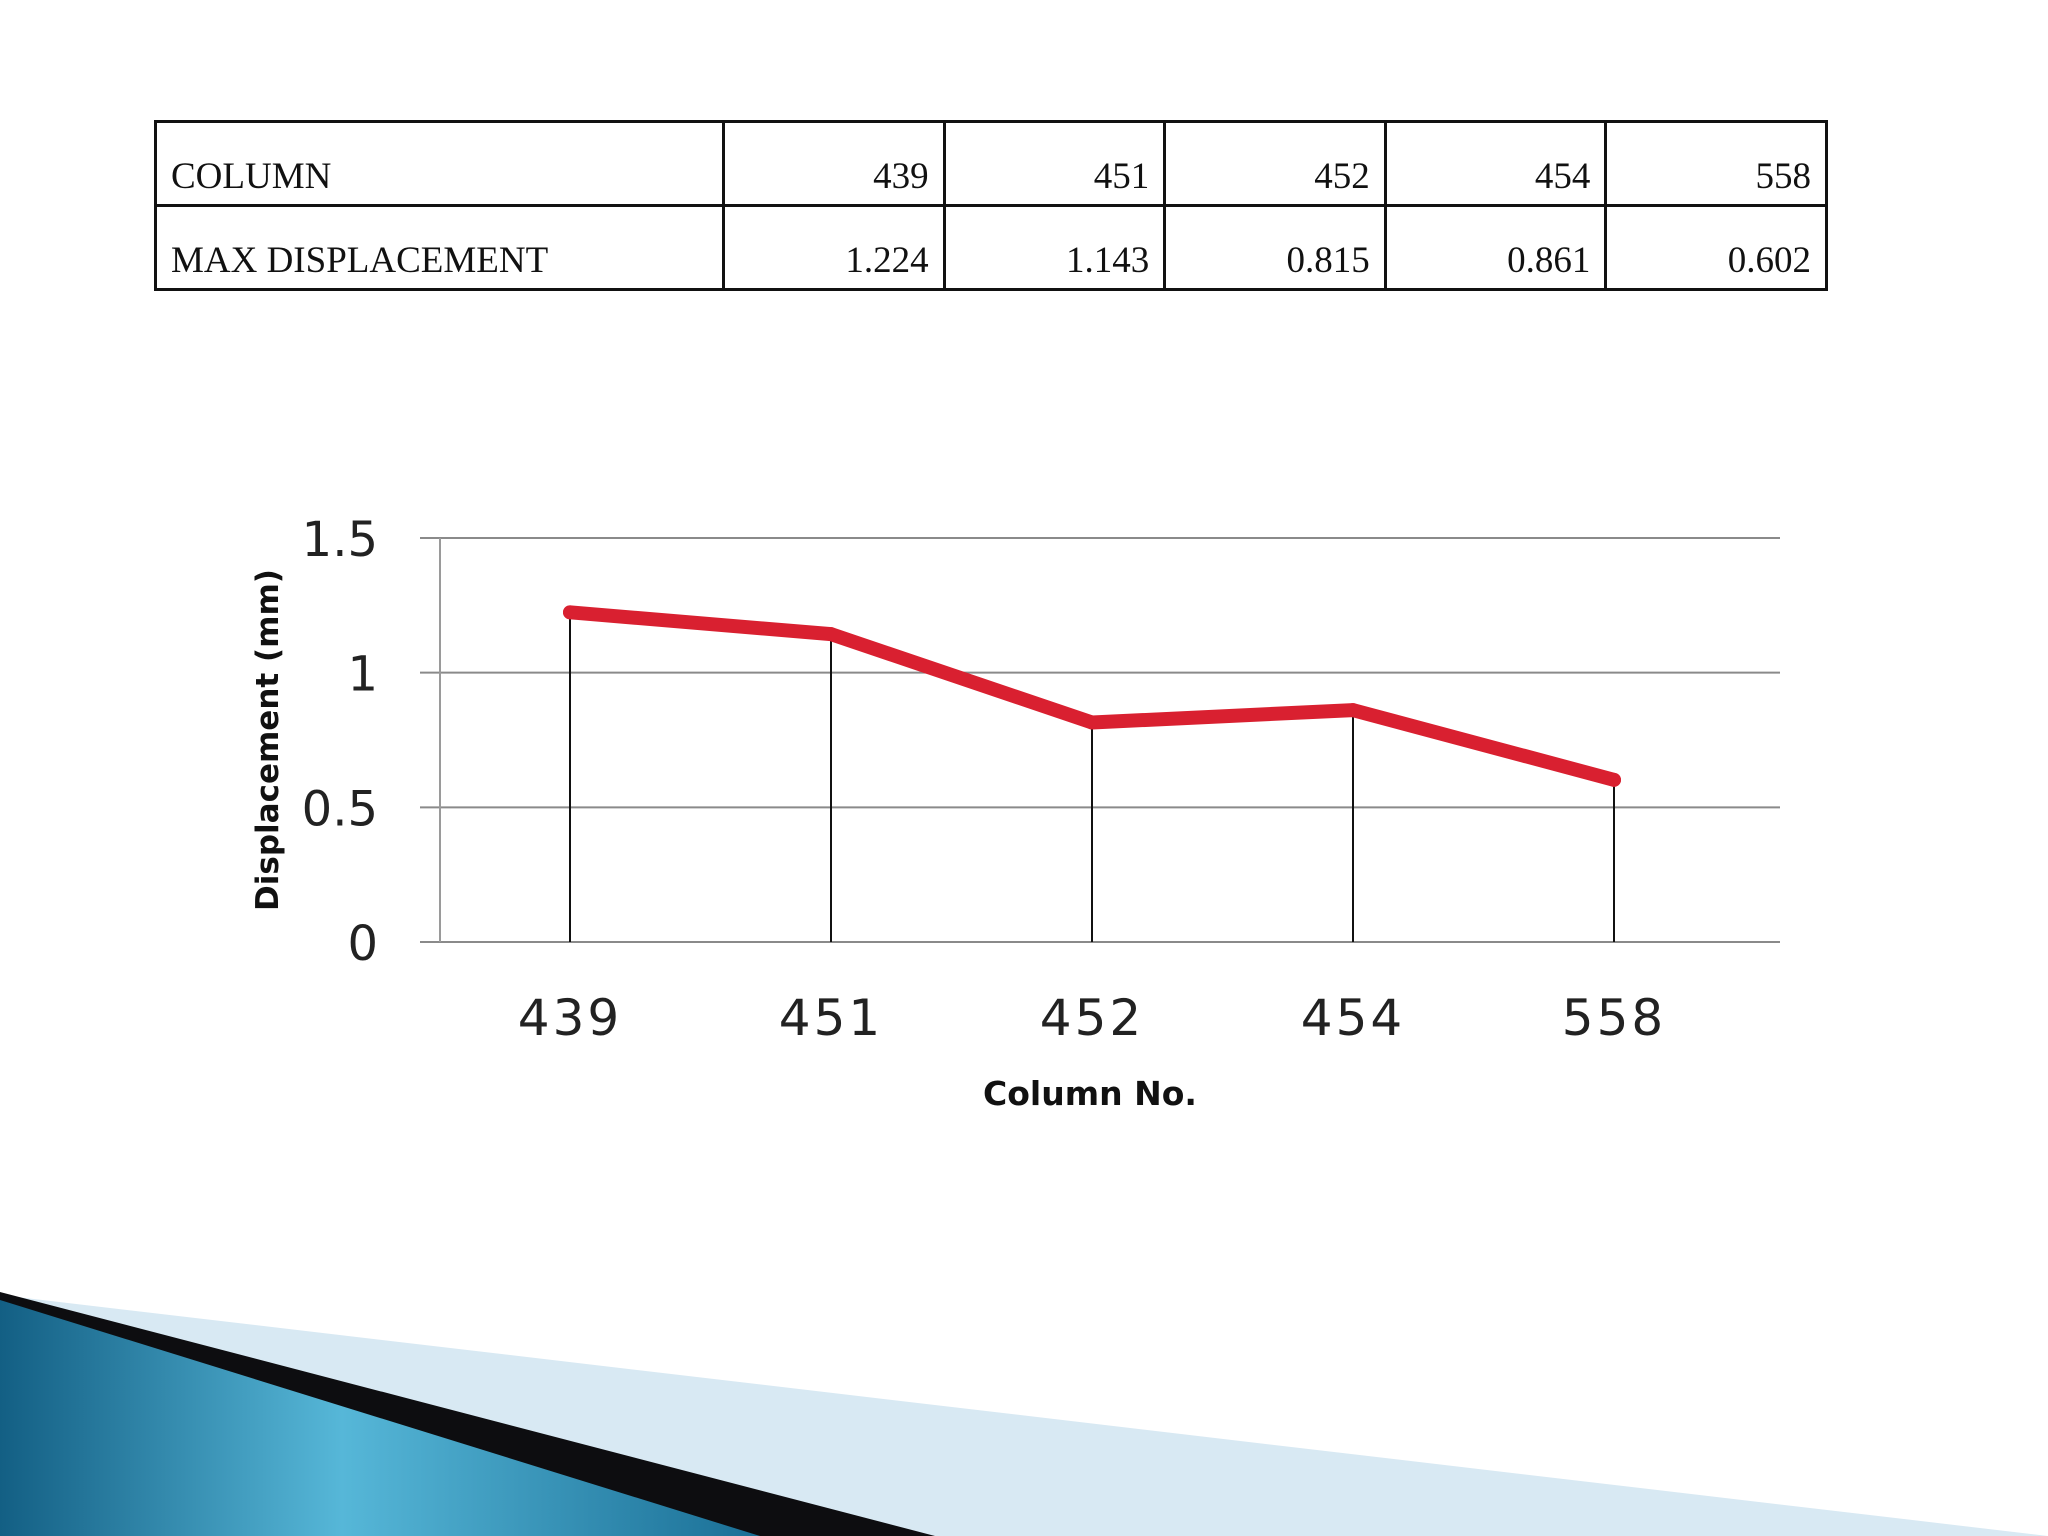 The image size is (2048, 1536). What do you see at coordinates (380, 1418) in the screenshot?
I see `decor-teal-wedge` at bounding box center [380, 1418].